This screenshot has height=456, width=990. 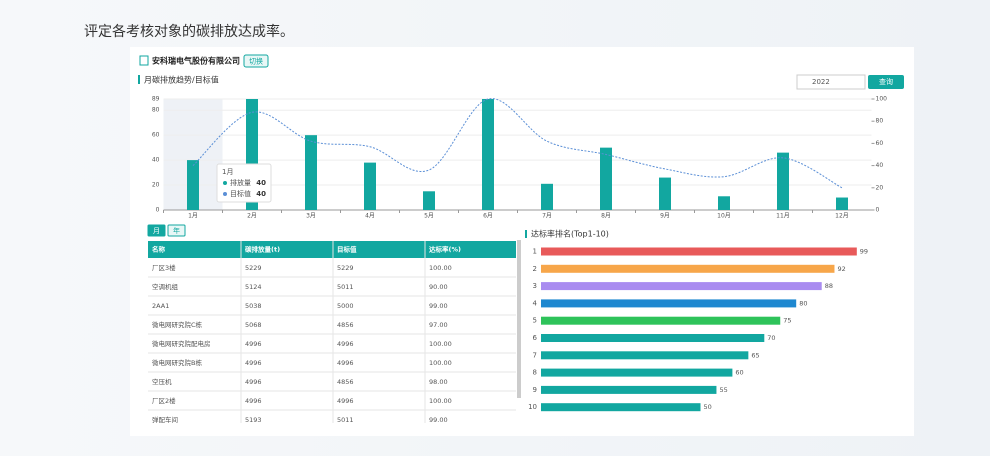 I want to click on x-tick-label: 5月, so click(x=429, y=216).